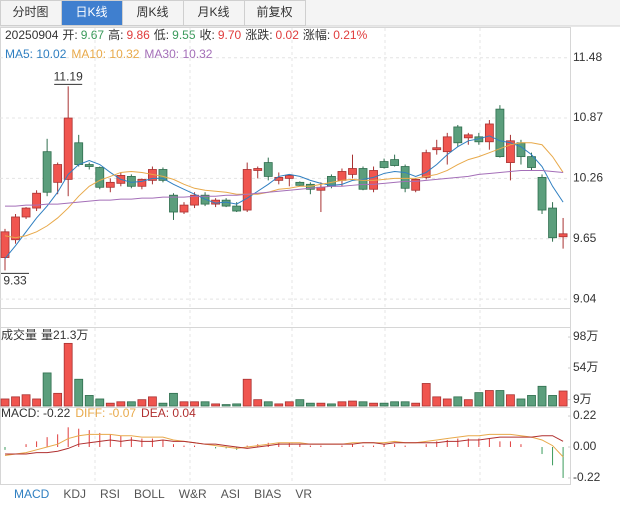  I want to click on tab-label: 分时图, so click(30, 12).